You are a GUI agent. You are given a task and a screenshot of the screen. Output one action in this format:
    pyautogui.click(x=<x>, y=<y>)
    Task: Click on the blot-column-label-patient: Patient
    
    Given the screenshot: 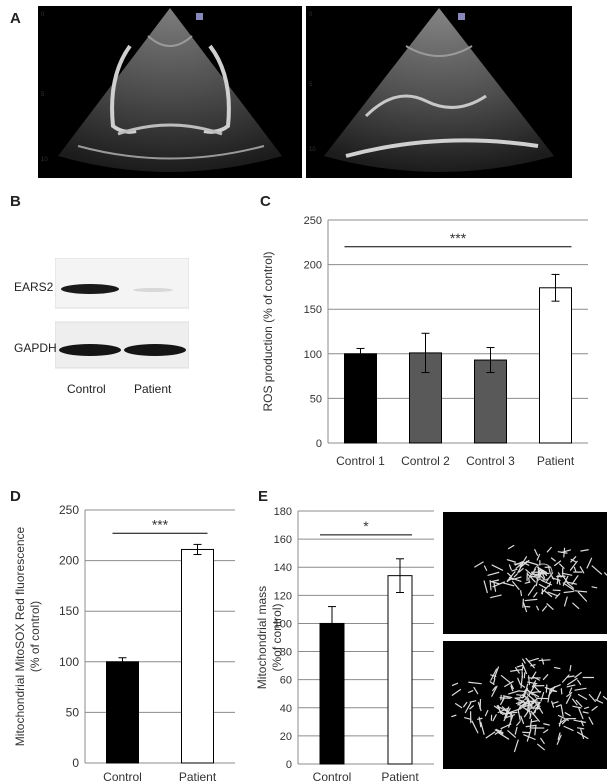 What is the action you would take?
    pyautogui.click(x=153, y=389)
    